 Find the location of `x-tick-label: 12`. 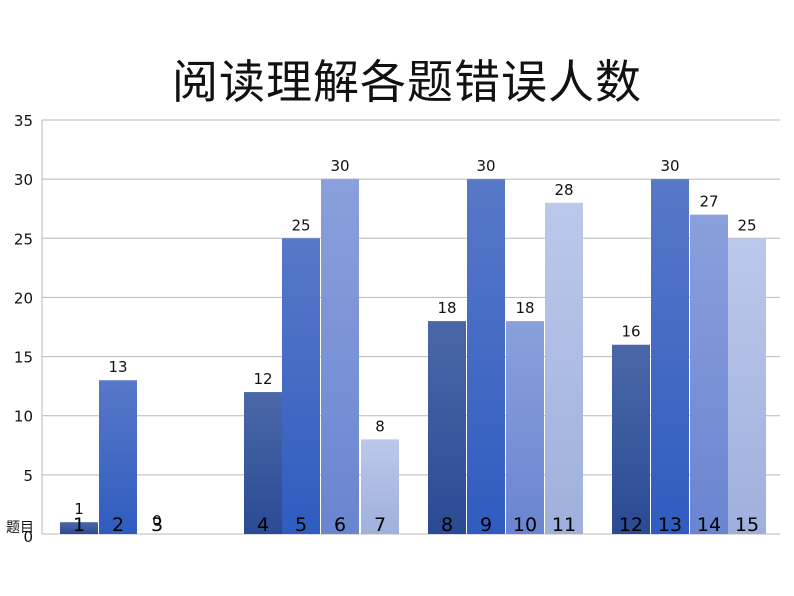

x-tick-label: 12 is located at coordinates (631, 525).